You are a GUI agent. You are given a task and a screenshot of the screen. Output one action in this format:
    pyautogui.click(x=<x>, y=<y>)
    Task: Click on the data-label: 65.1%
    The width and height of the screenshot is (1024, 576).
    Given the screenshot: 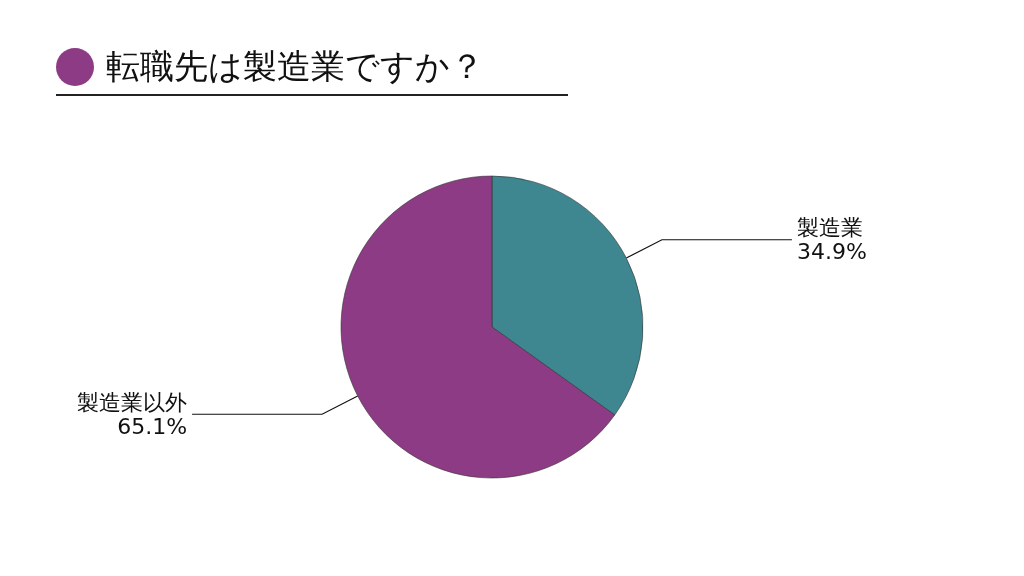 What is the action you would take?
    pyautogui.click(x=152, y=426)
    